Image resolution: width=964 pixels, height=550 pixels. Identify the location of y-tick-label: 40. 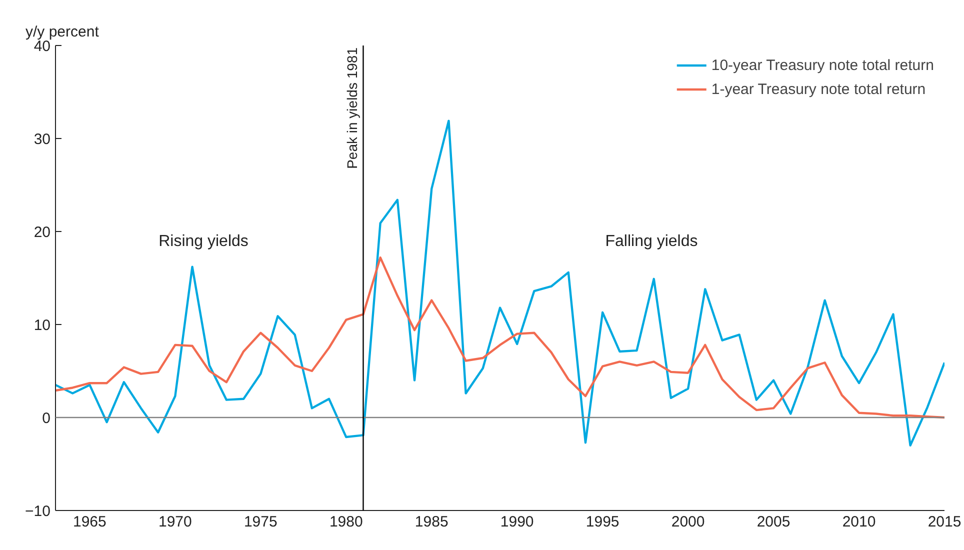
(42, 46).